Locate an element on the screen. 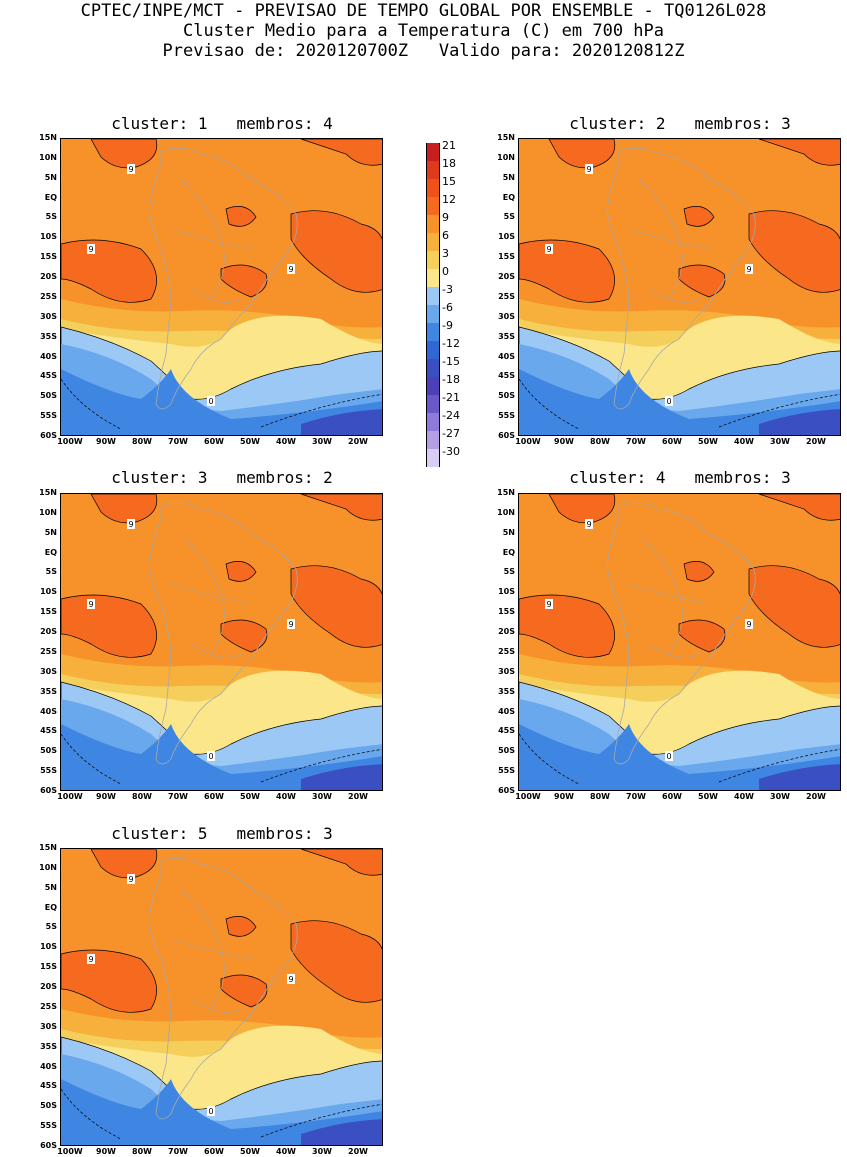 The height and width of the screenshot is (1157, 847). map-cluster-2: 9 9 9 0 is located at coordinates (679, 287).